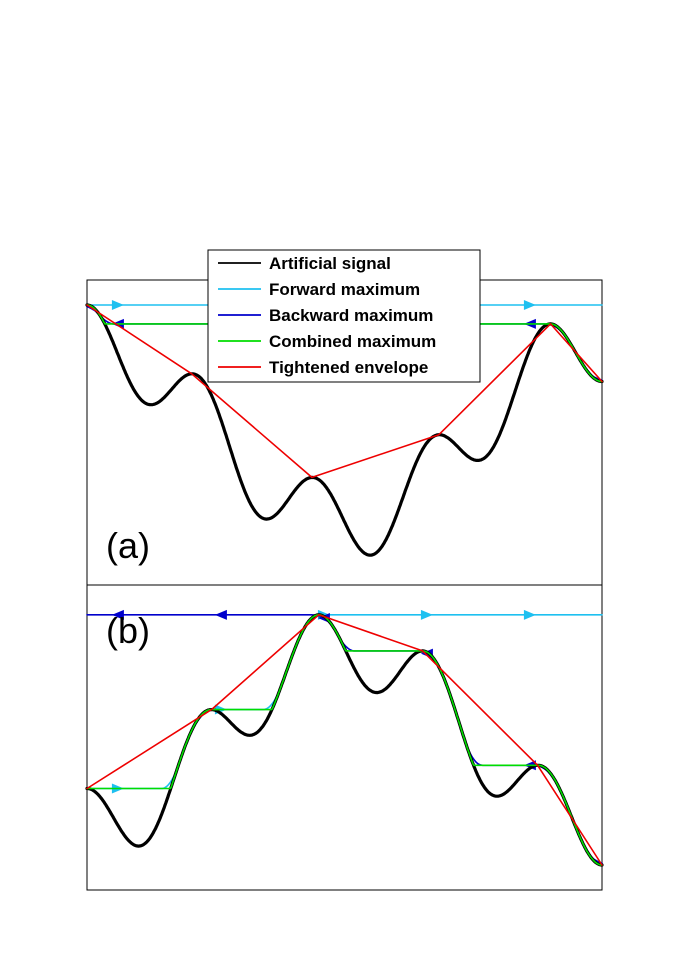  What do you see at coordinates (330, 263) in the screenshot?
I see `legend-label-signal: Artificial signal` at bounding box center [330, 263].